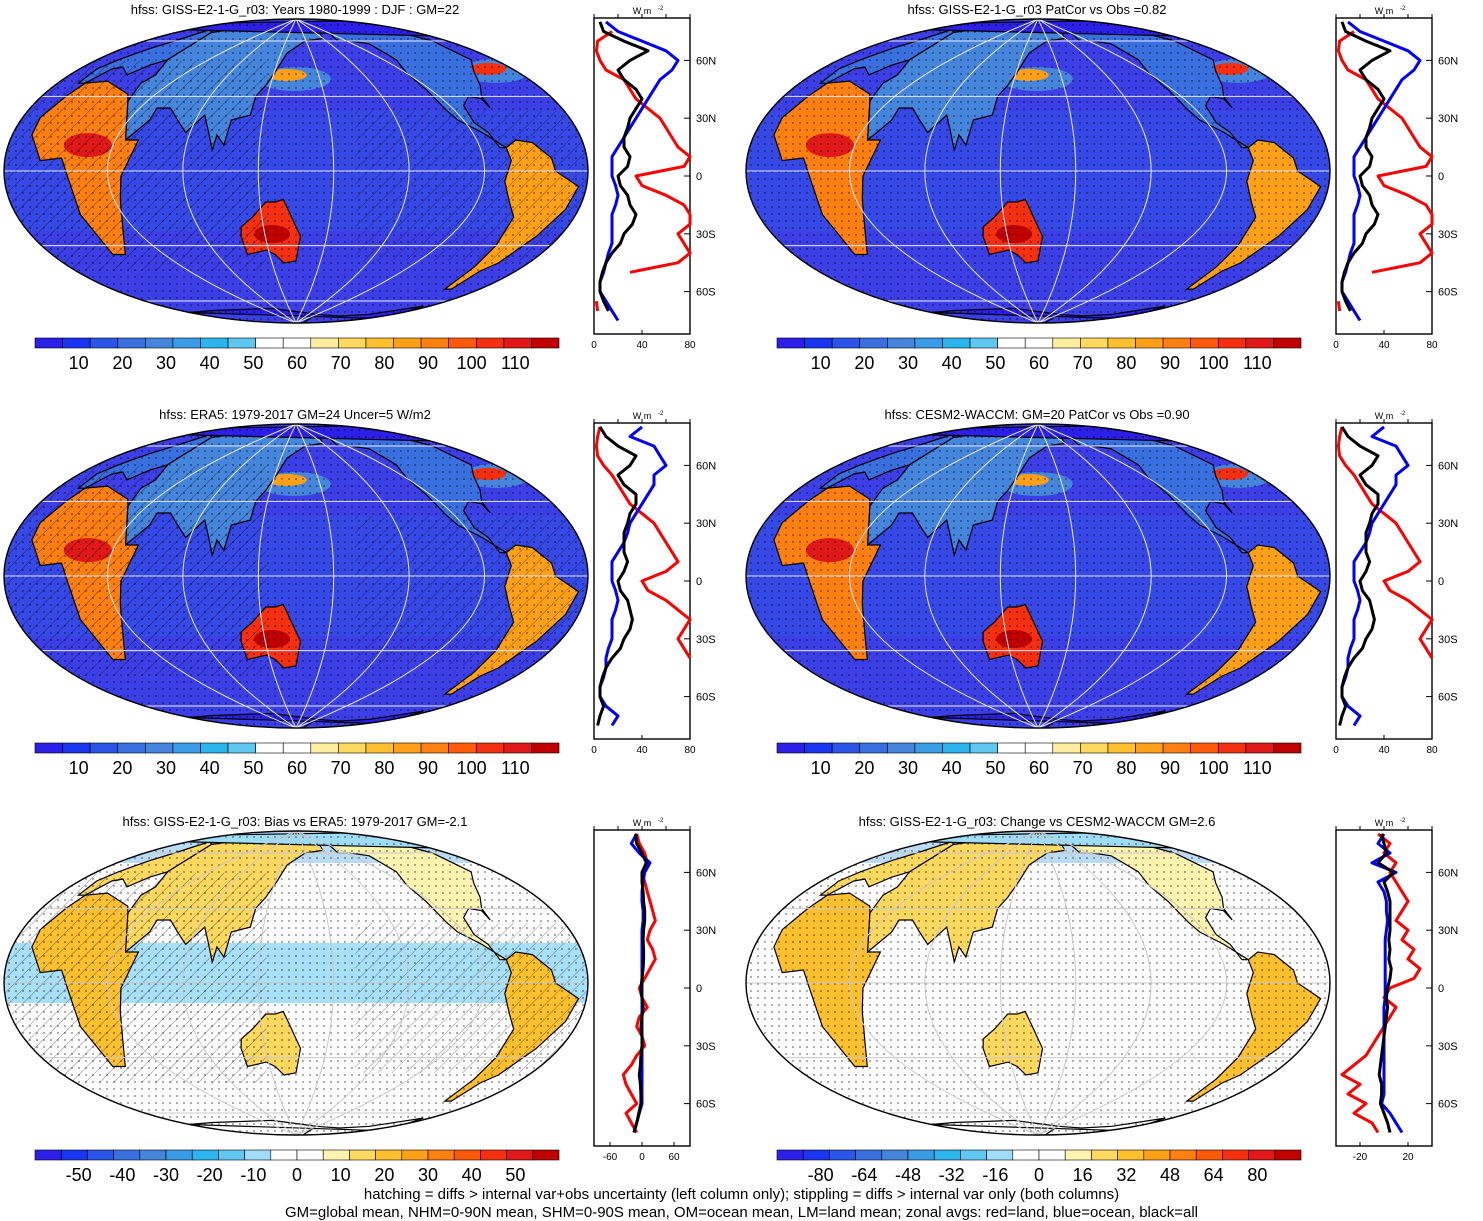 The width and height of the screenshot is (1483, 1221). I want to click on zonal-mean-plot: W m -2 60N 30N 0 30S 60S 0 40 80, so click(1395, 177).